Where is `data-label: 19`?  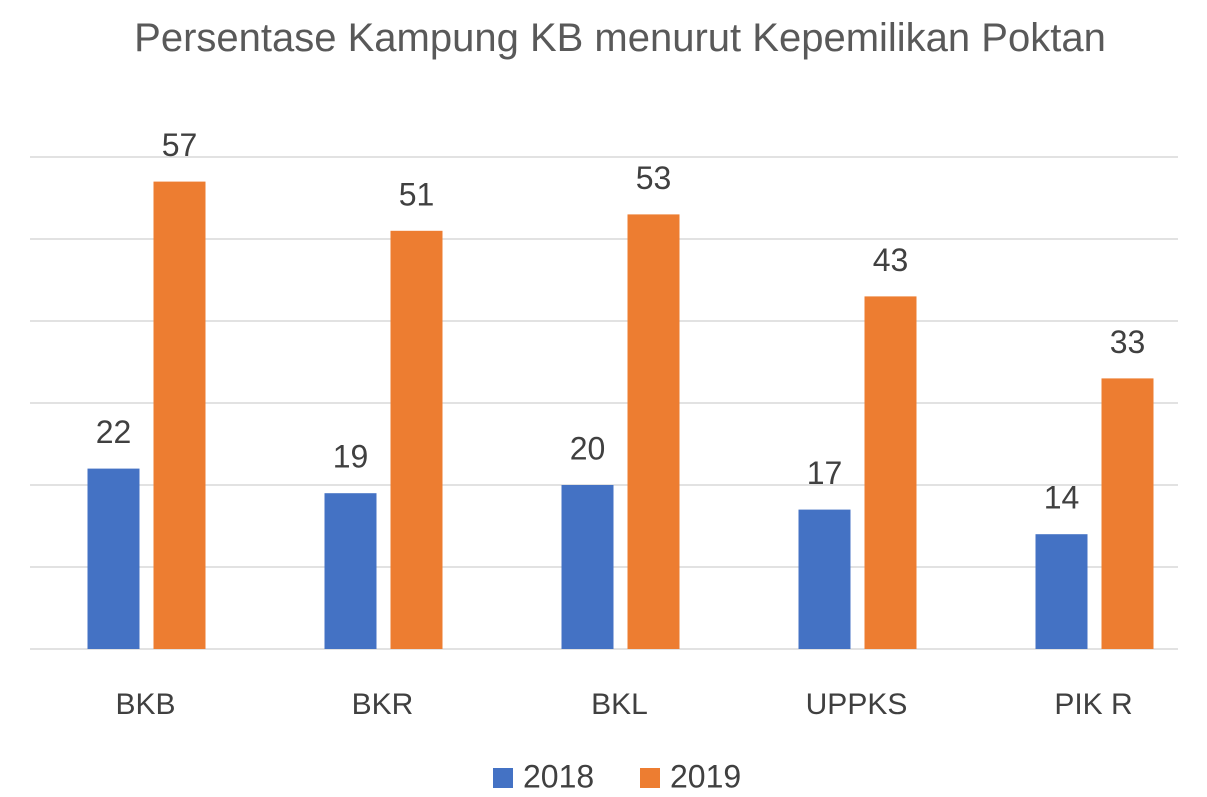
data-label: 19 is located at coordinates (351, 457).